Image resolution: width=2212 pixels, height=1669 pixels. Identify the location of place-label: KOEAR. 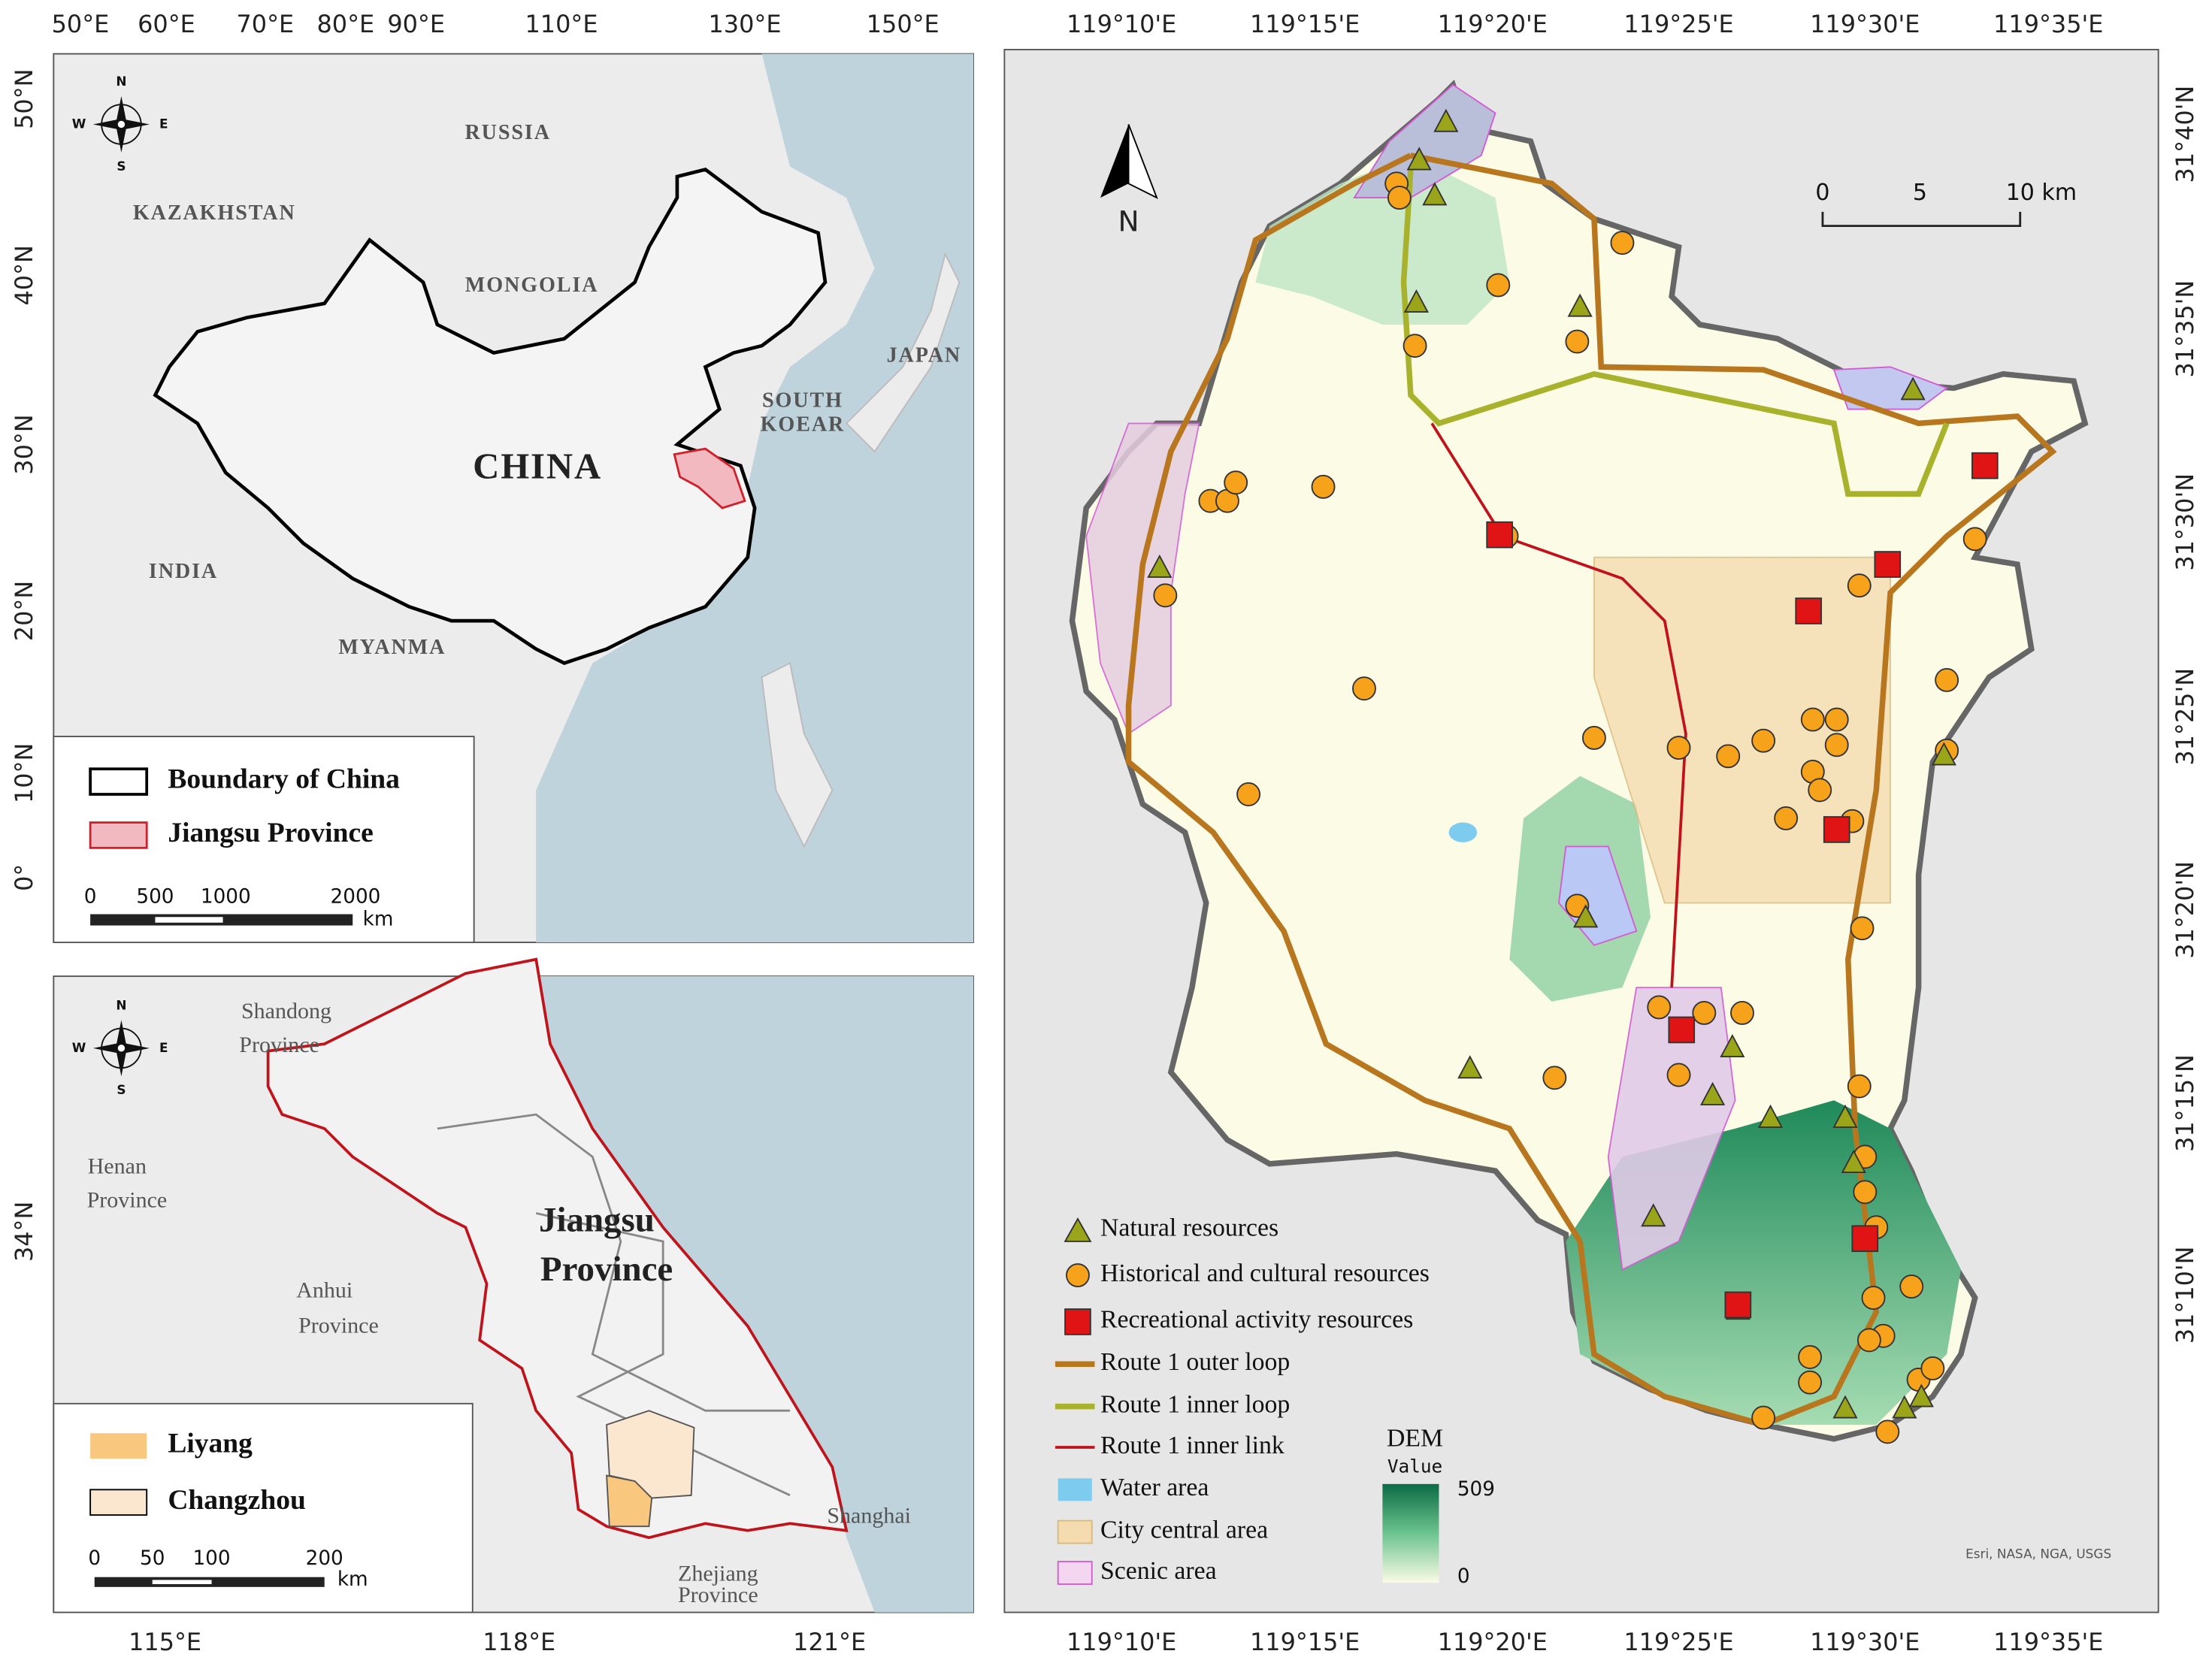
(803, 425).